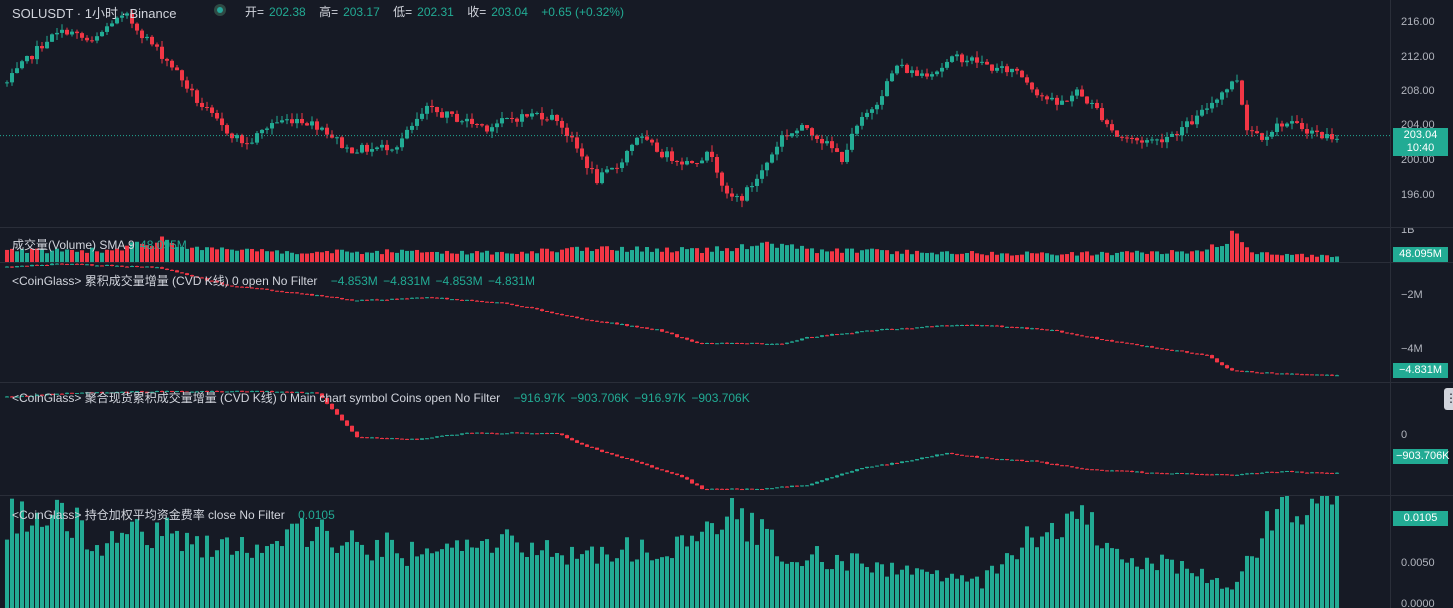 The image size is (1453, 608). I want to click on volume-chart, so click(695, 245).